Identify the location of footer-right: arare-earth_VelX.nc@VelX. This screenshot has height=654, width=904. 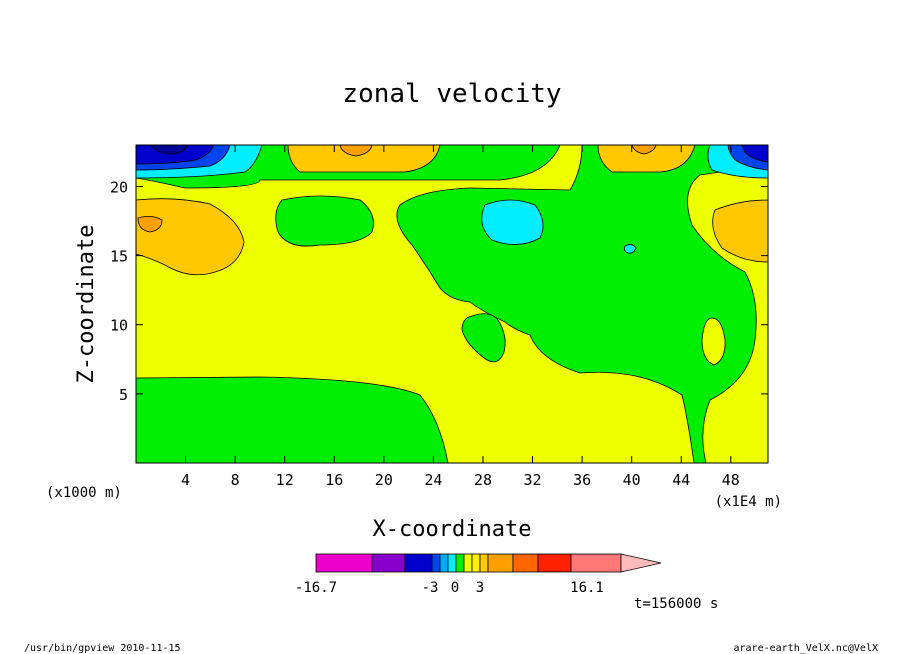
(806, 648).